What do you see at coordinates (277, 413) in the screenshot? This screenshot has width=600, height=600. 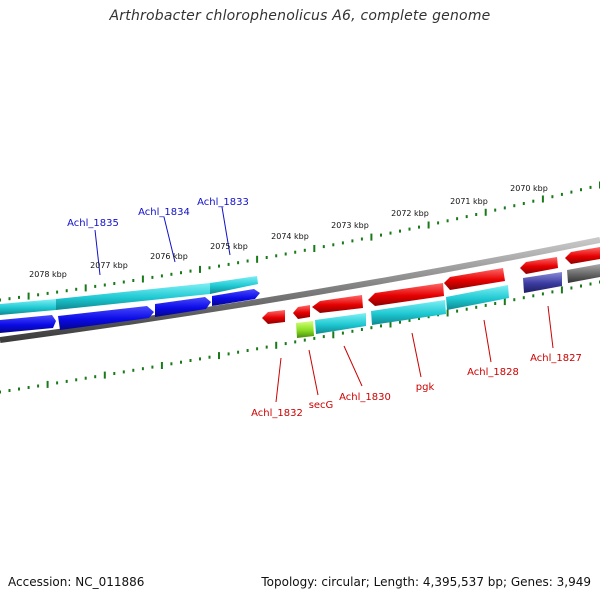 I see `gene-label-achl-1832: Achl_1832` at bounding box center [277, 413].